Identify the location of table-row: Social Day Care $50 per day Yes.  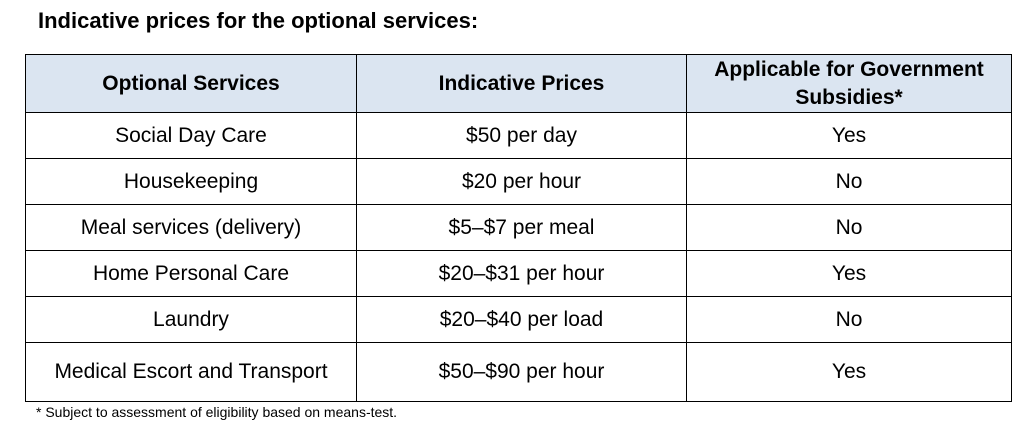
(518, 135).